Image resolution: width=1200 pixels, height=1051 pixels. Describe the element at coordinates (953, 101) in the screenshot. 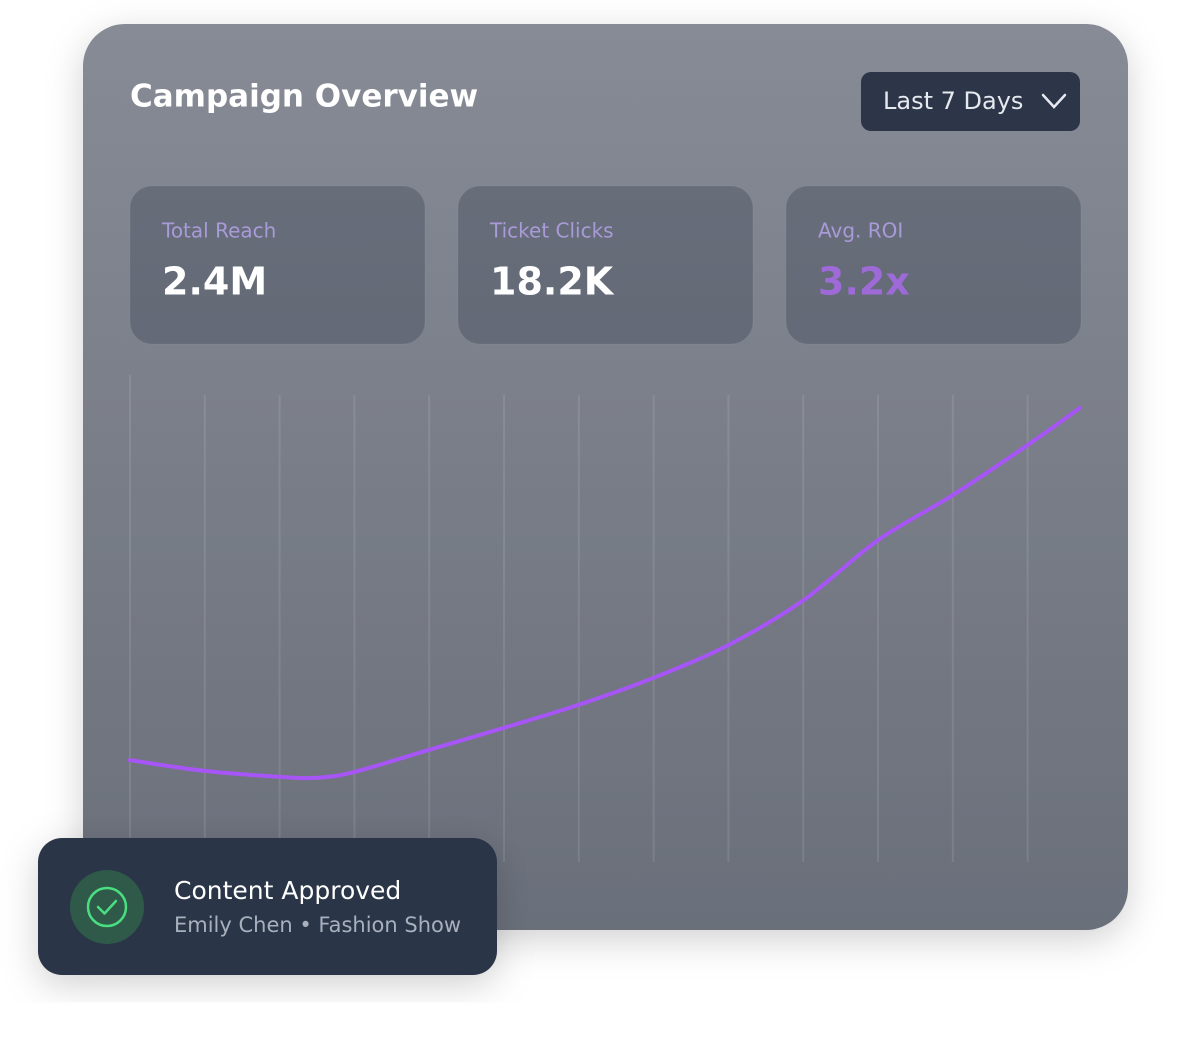

I see `dropdown-label: Last 7 Days` at that location.